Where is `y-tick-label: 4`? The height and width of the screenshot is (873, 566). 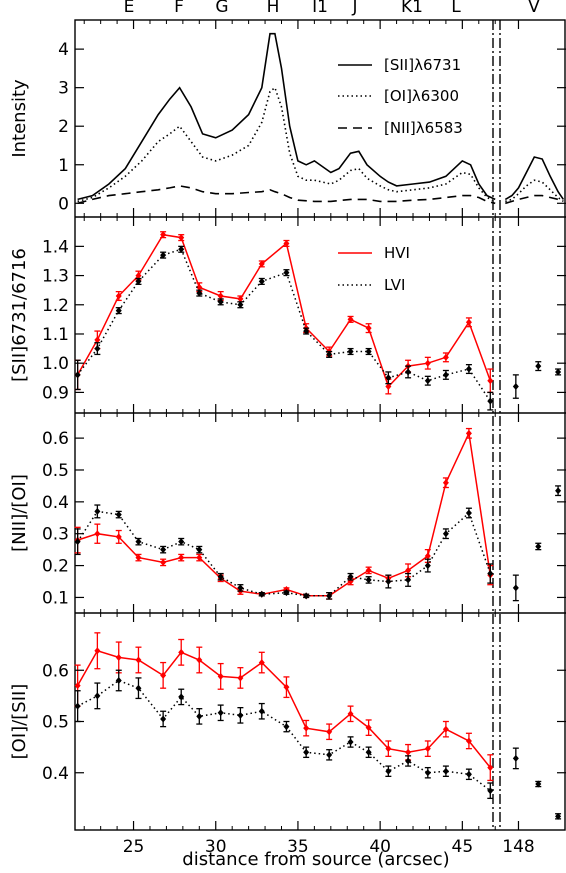
y-tick-label: 4 is located at coordinates (63, 50).